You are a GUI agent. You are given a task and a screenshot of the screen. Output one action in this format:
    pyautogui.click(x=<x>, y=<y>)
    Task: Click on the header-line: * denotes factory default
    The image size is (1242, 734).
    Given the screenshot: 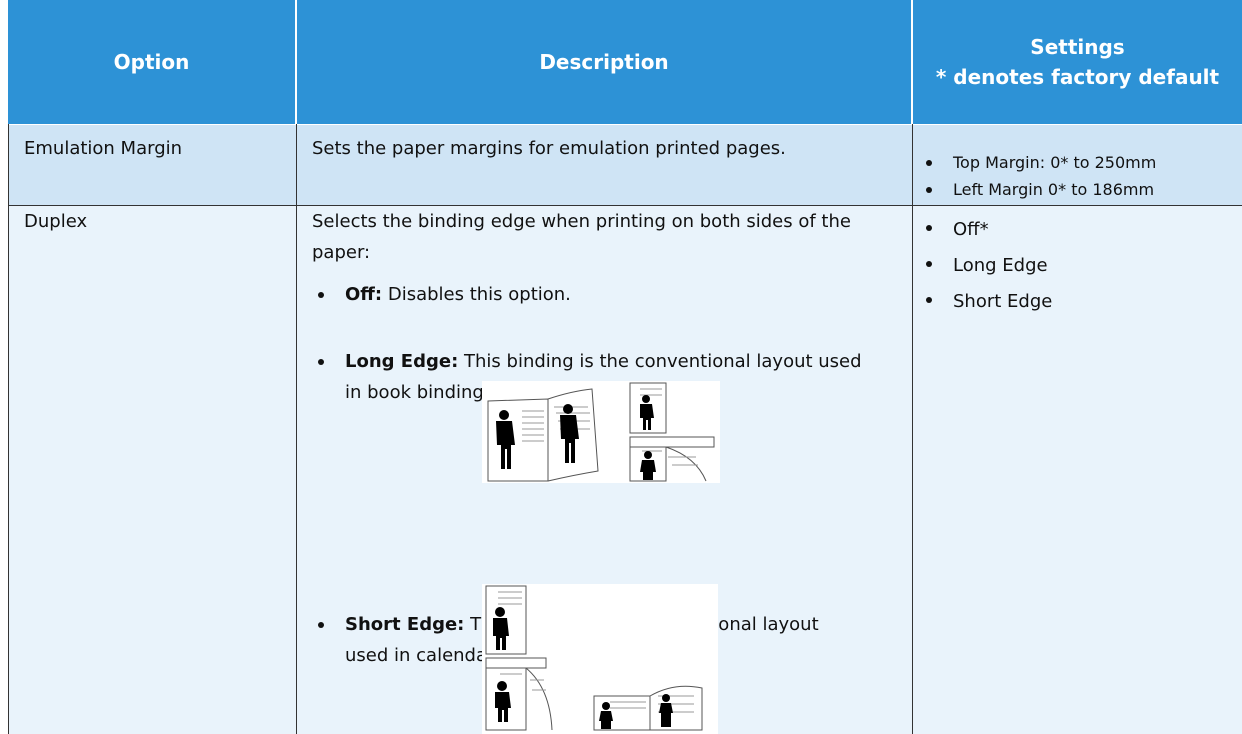 What is the action you would take?
    pyautogui.click(x=1077, y=77)
    